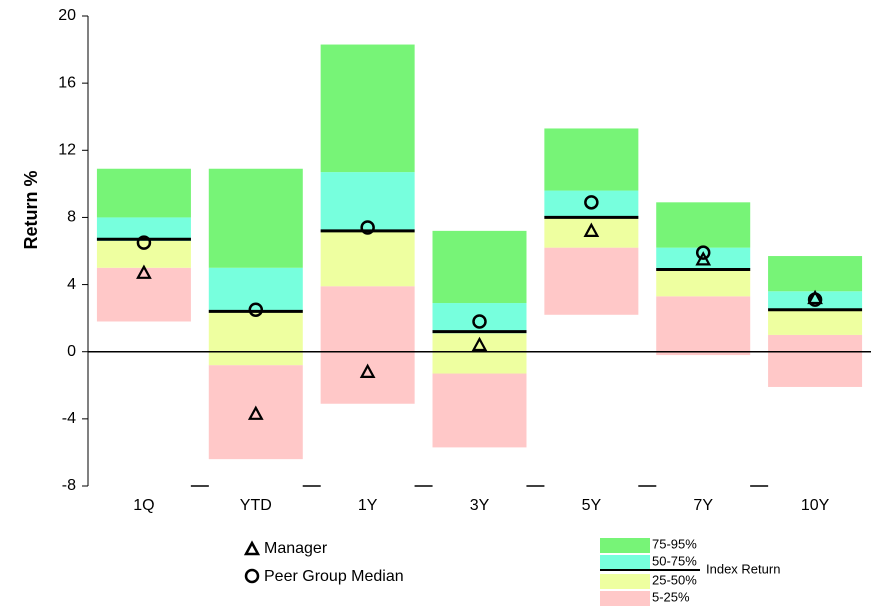  I want to click on y-tick-label: 8, so click(71, 217).